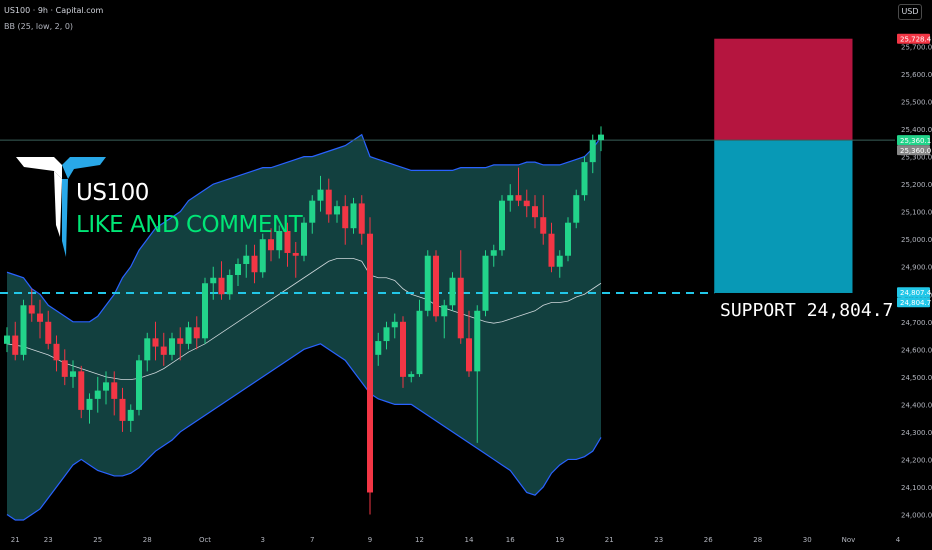  I want to click on y-tick-label: 24,400.0, so click(916, 405).